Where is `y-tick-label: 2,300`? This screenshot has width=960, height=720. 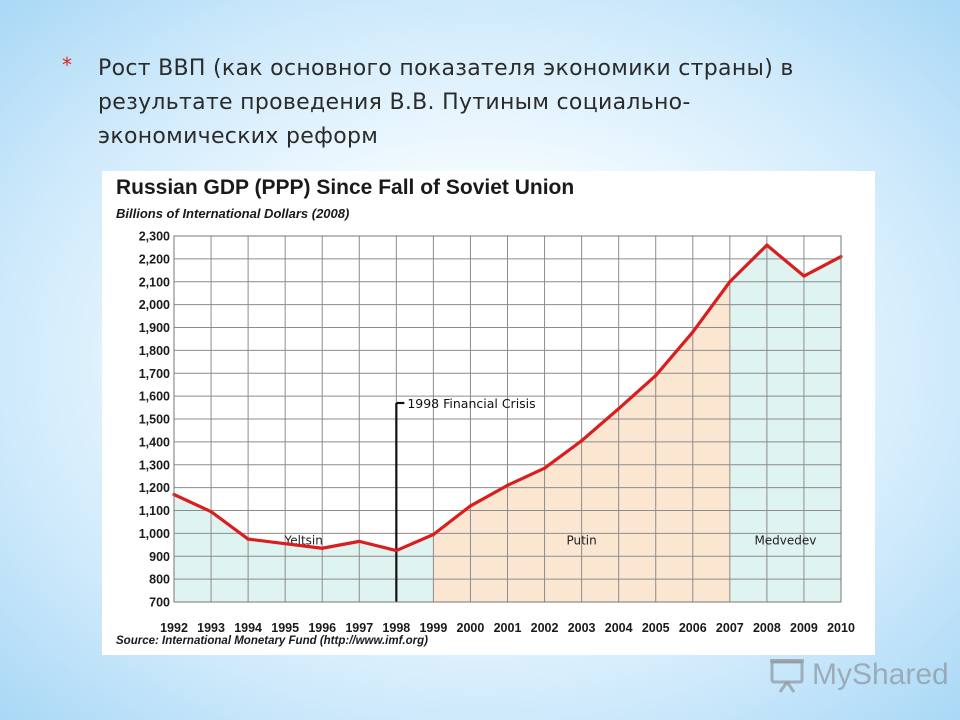 y-tick-label: 2,300 is located at coordinates (154, 237).